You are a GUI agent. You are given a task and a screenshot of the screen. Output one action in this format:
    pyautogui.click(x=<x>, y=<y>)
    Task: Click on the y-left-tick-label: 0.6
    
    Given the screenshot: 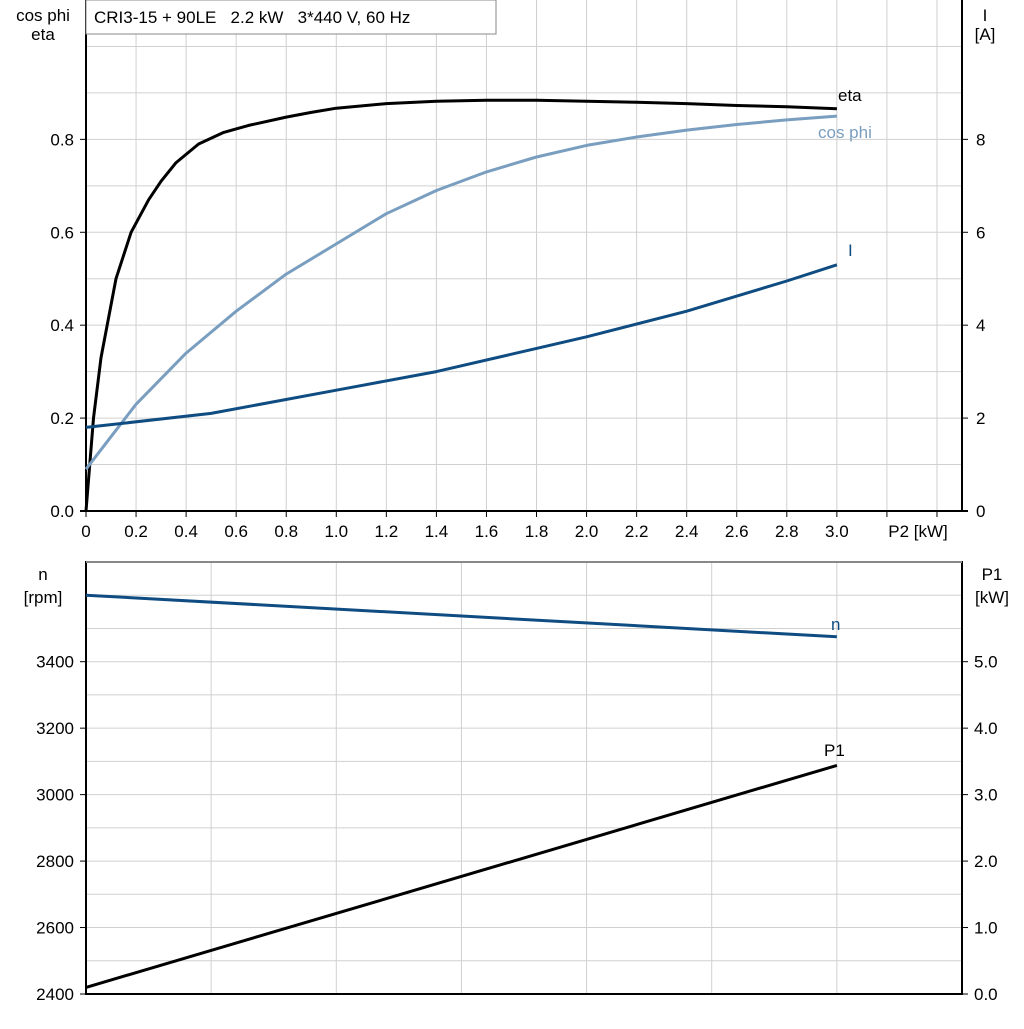 What is the action you would take?
    pyautogui.click(x=62, y=232)
    